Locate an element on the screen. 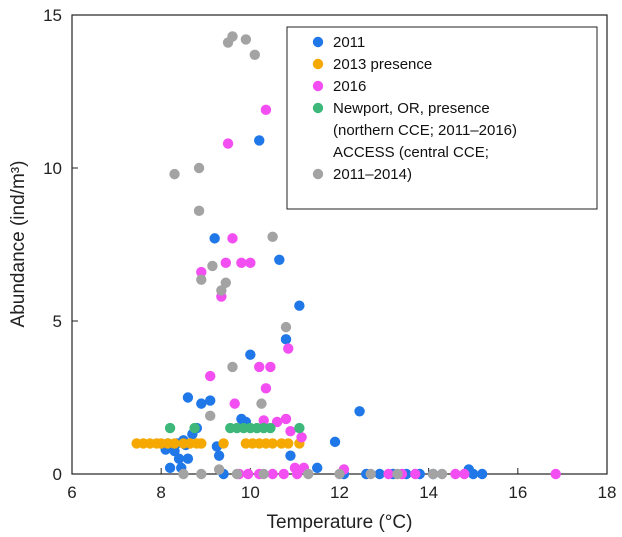 The height and width of the screenshot is (537, 622). legend-entry: 2011 is located at coordinates (349, 42).